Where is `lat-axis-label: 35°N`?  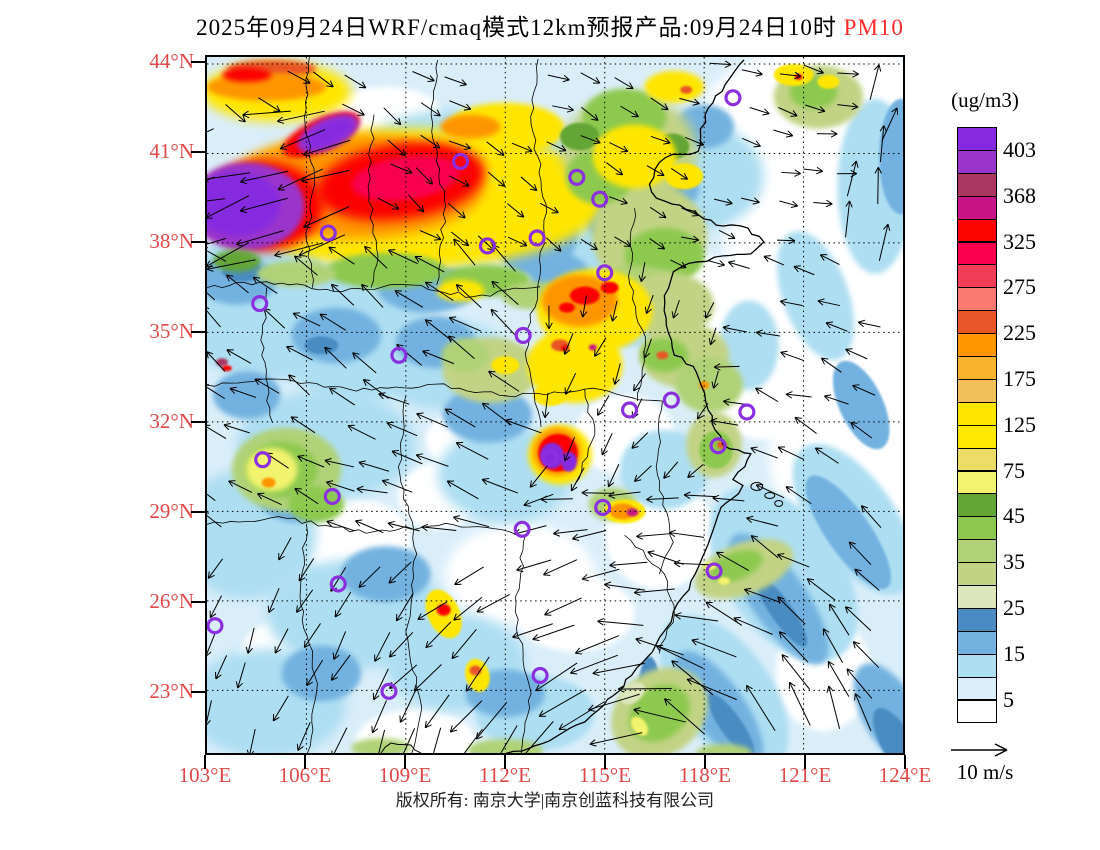 lat-axis-label: 35°N is located at coordinates (171, 331).